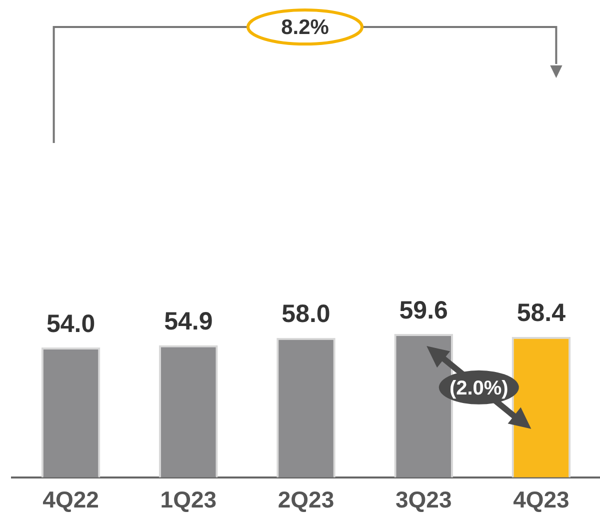 The width and height of the screenshot is (600, 529). Describe the element at coordinates (188, 322) in the screenshot. I see `data-label: 54.9` at that location.